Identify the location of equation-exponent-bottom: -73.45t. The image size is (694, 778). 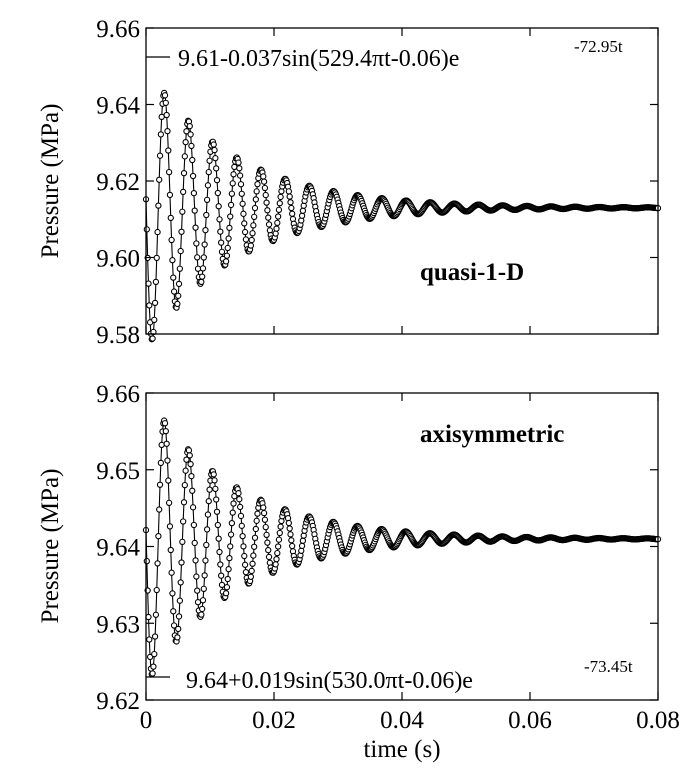
(608, 666).